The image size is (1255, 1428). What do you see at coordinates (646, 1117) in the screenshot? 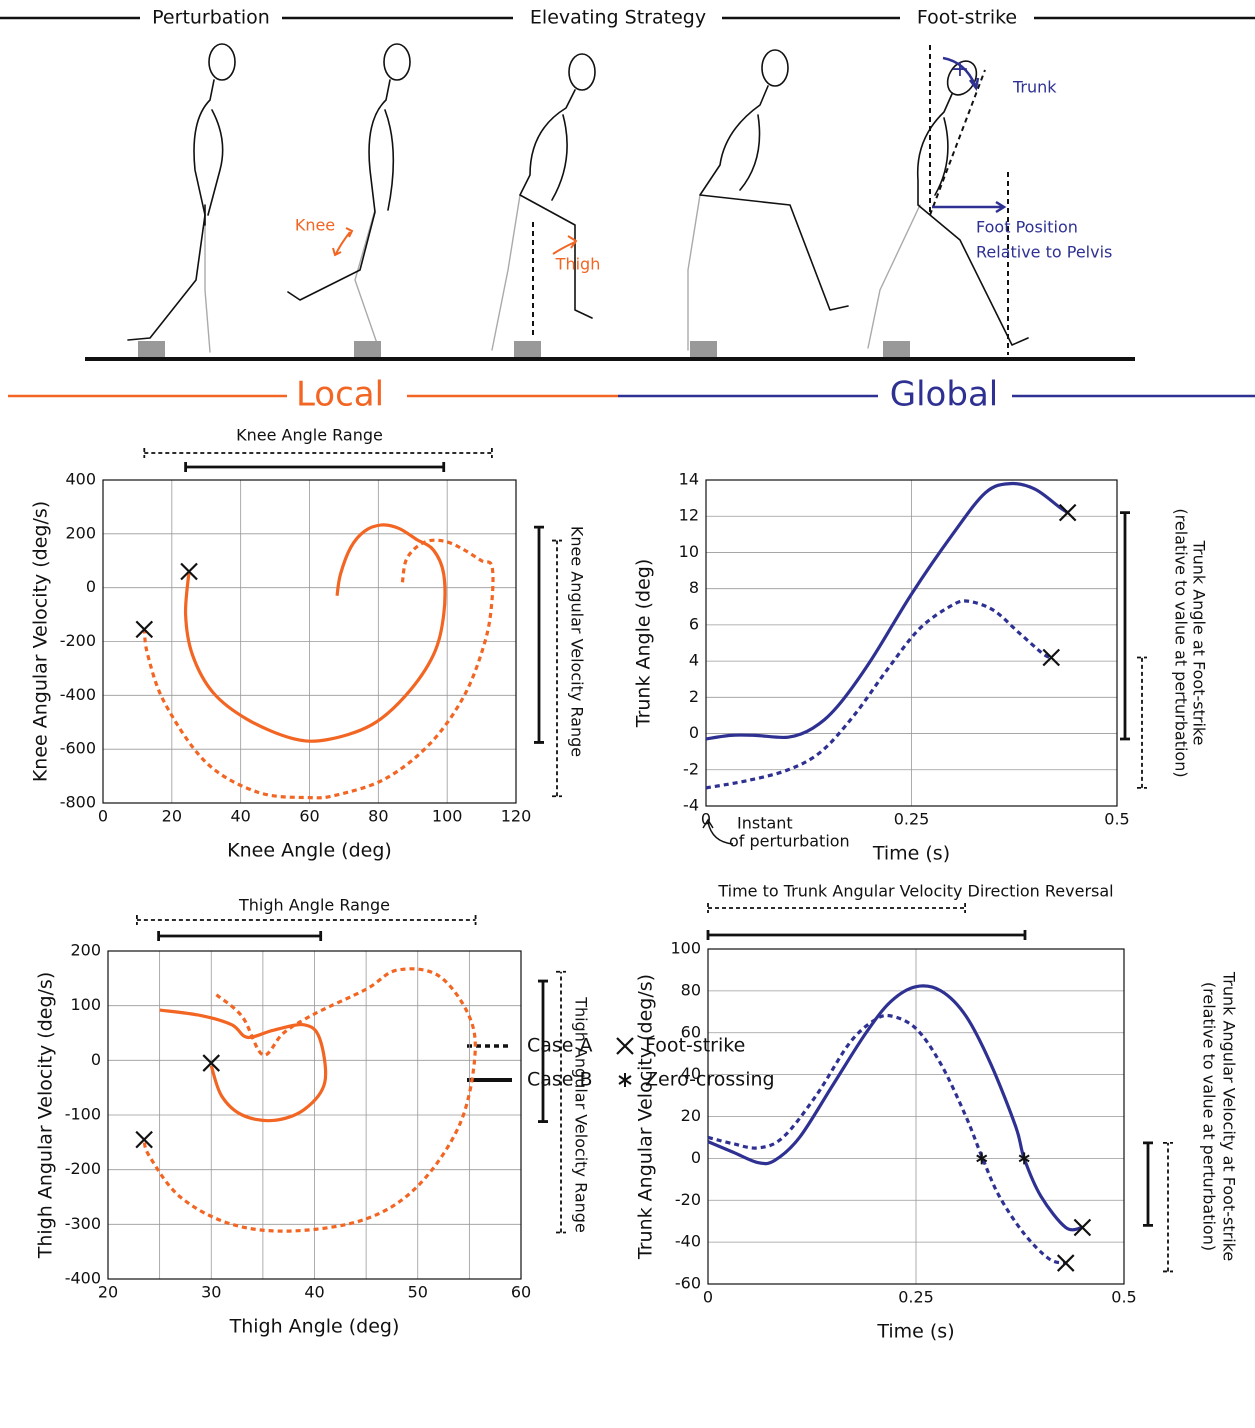
I see `y-axis-label: Trunk Angular Velocity (deg/s)` at bounding box center [646, 1117].